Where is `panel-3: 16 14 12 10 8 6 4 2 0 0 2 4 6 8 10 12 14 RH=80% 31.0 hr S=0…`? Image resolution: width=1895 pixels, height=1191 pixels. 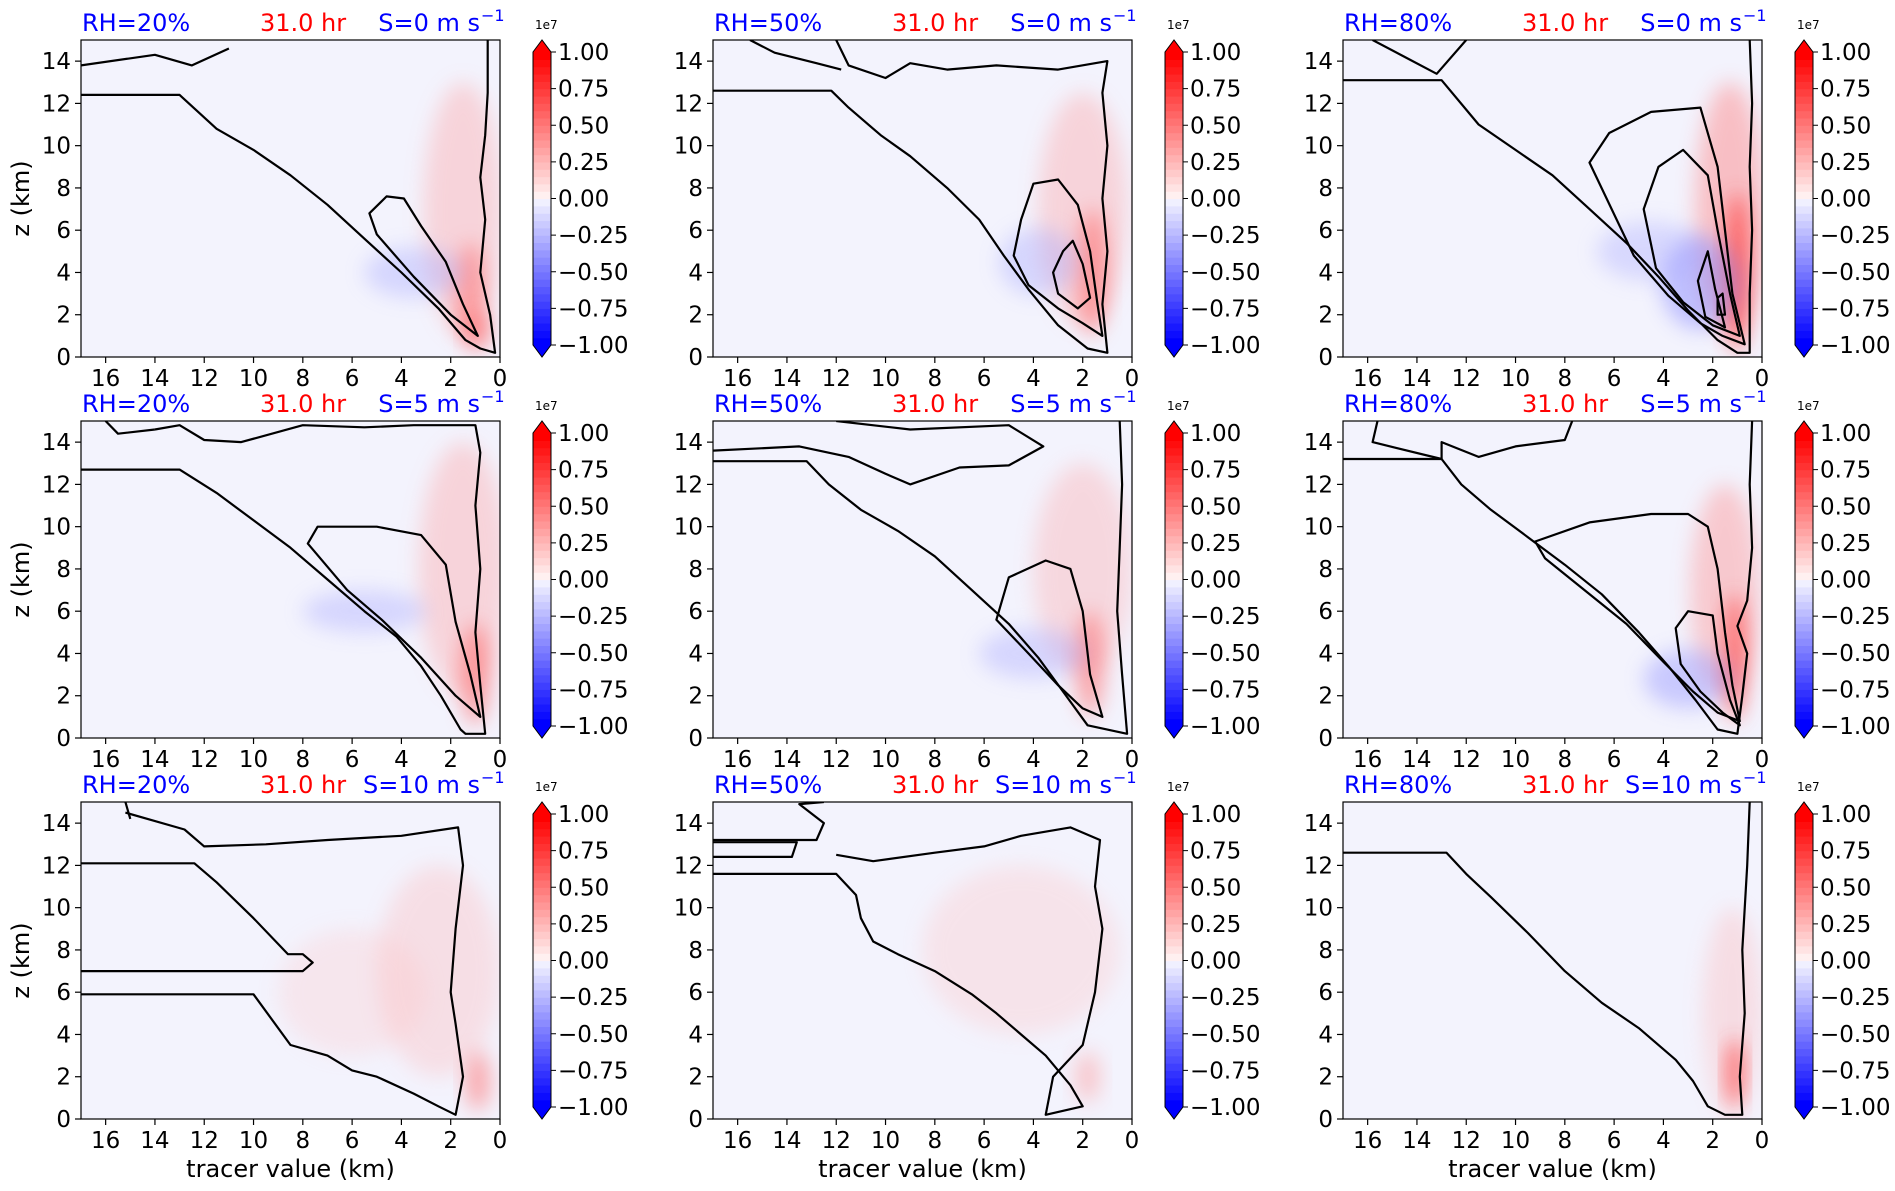 panel-3: 16 14 12 10 8 6 4 2 0 0 2 4 6 8 10 12 14 RH=80% 31.0 hr S=0… is located at coordinates (1597, 199).